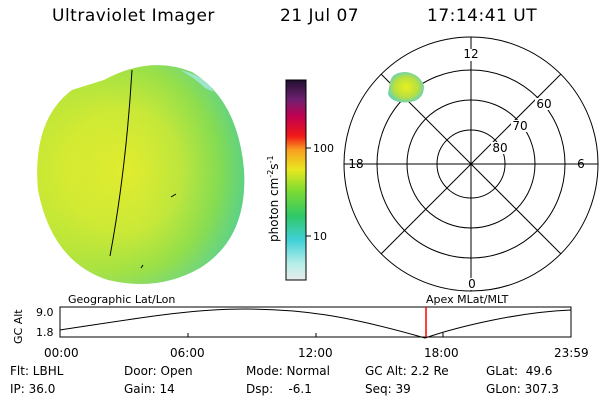 The width and height of the screenshot is (600, 400). I want to click on info-seq: Seq: 39, so click(388, 389).